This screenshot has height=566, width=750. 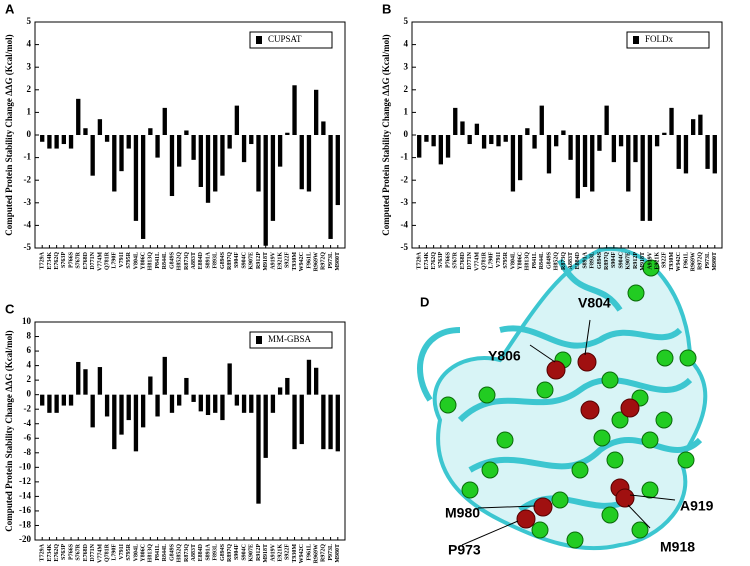 I want to click on panel-label: C, so click(x=10, y=308).